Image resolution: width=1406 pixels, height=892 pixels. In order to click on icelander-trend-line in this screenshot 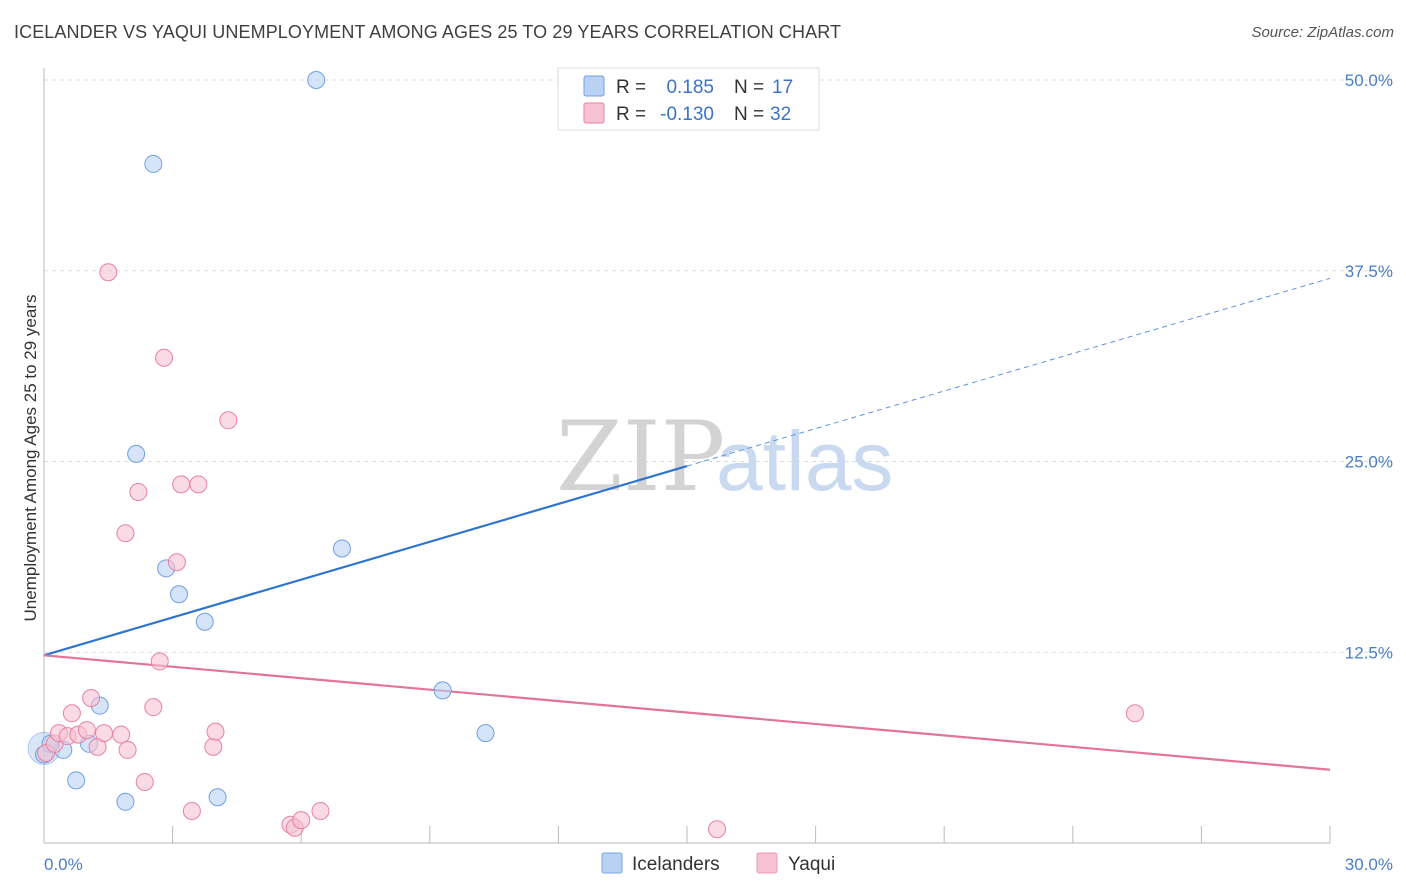, I will do `click(365, 561)`.